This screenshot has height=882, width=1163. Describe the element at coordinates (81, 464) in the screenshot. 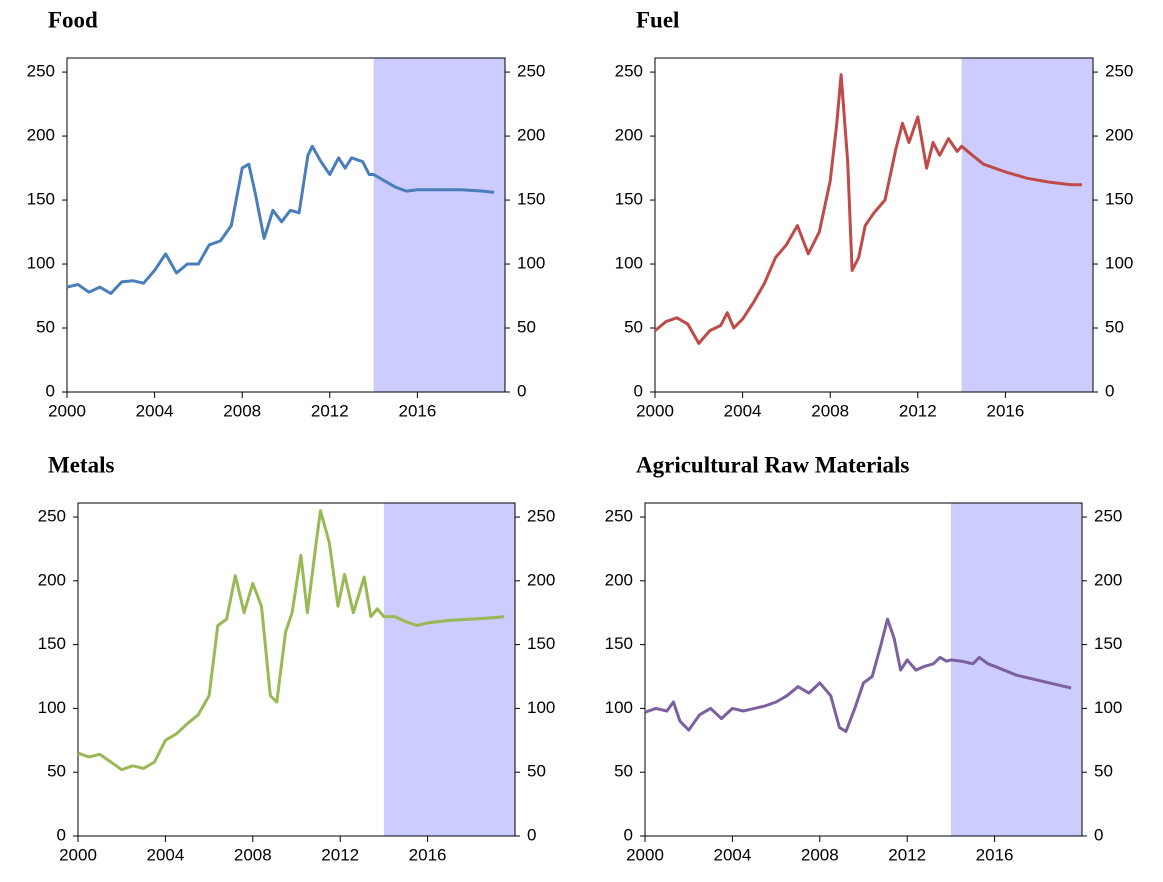

I see `chart-title: Metals` at that location.